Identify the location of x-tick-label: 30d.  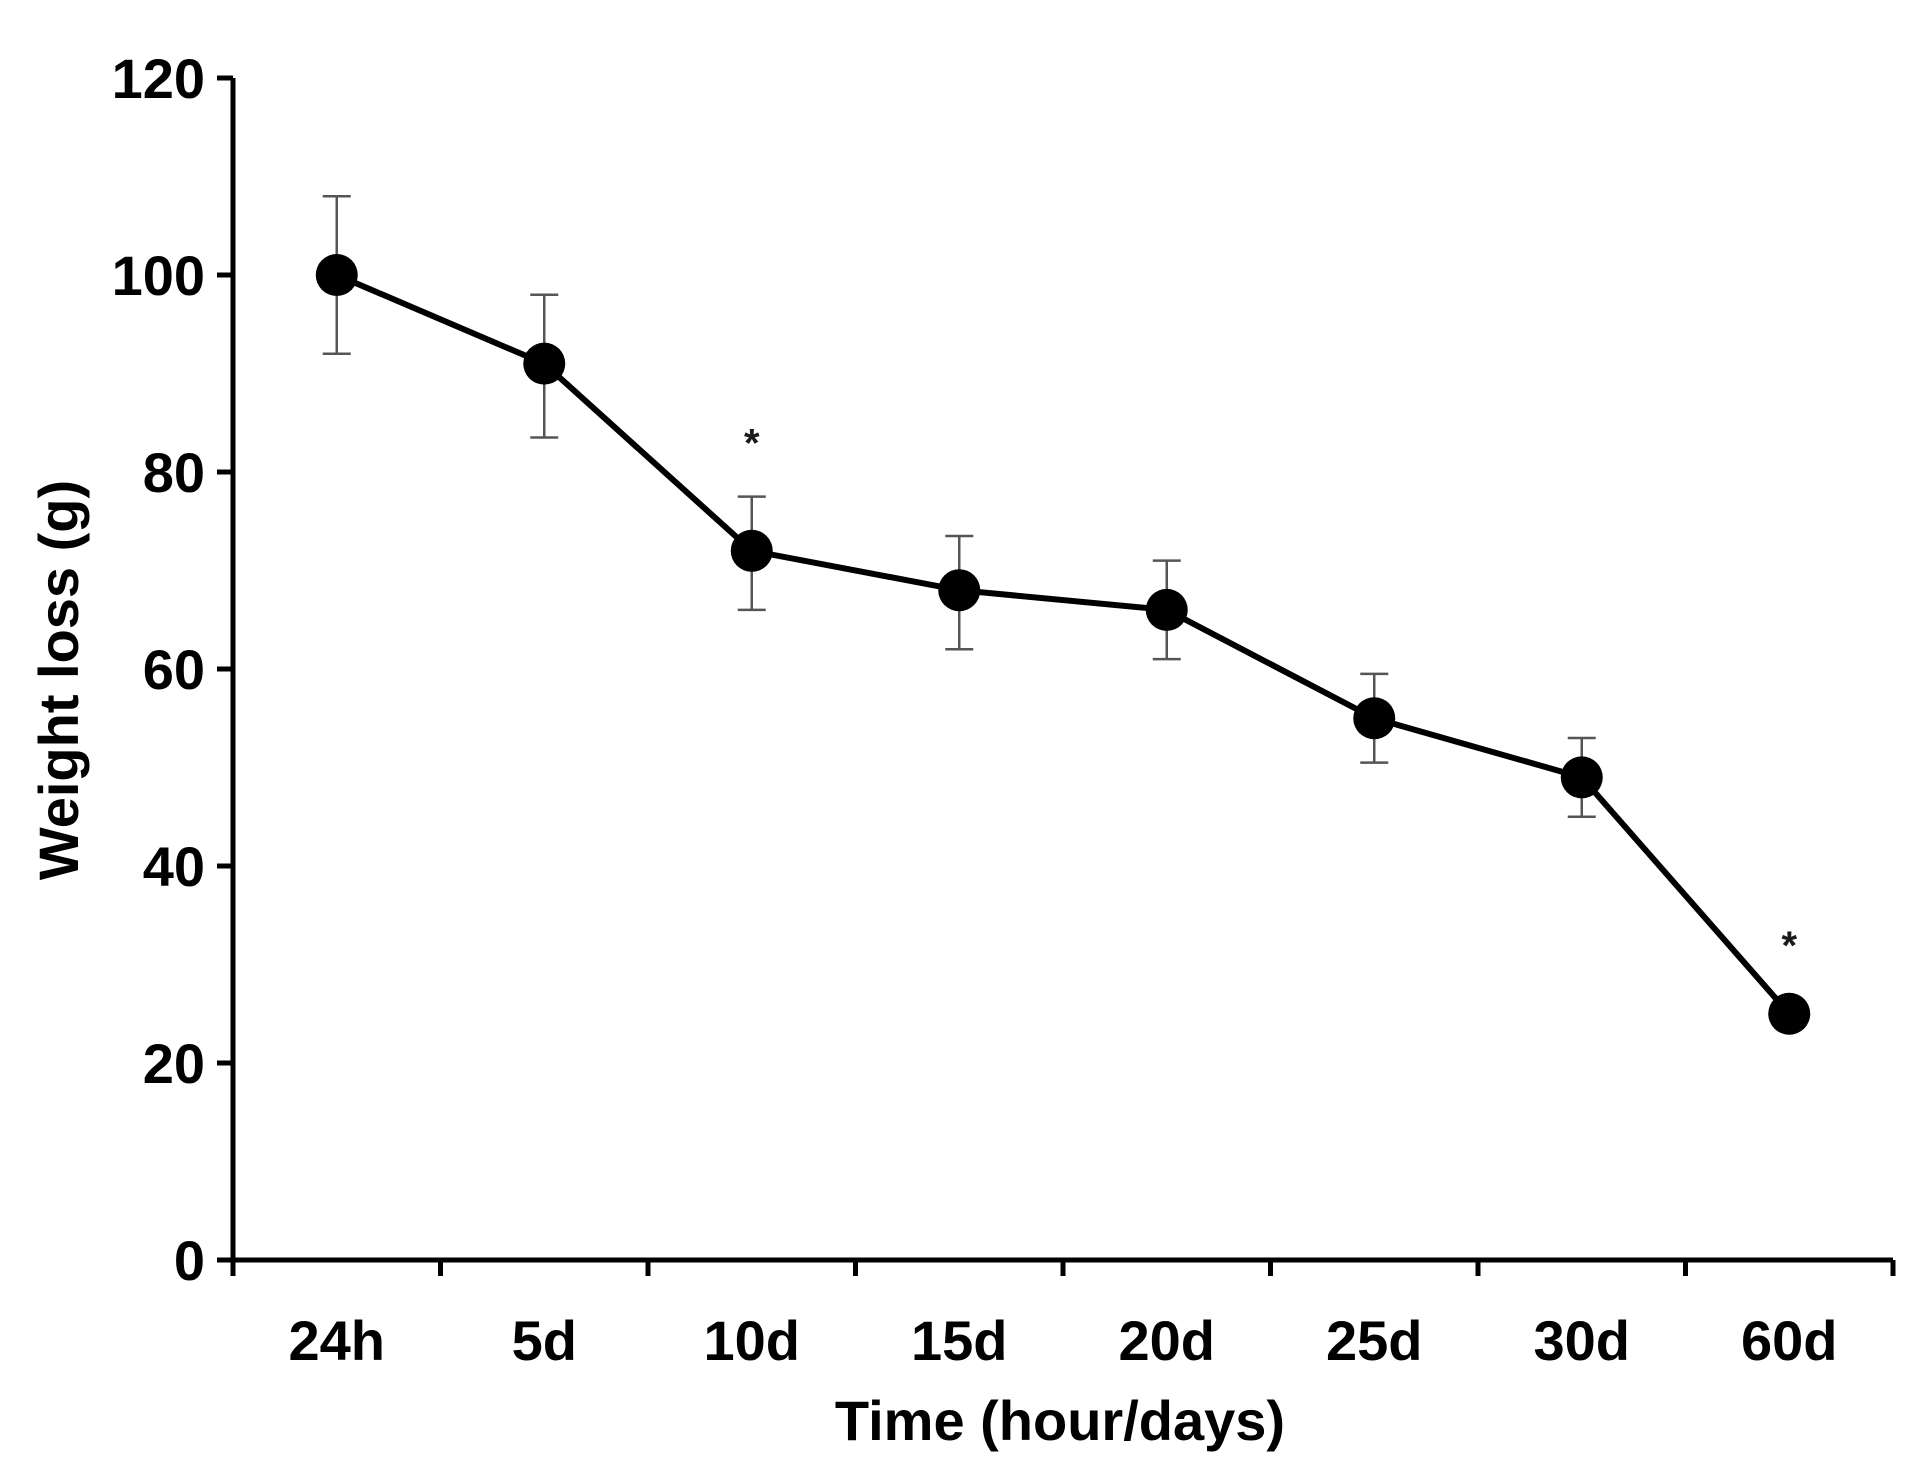
(1582, 1340).